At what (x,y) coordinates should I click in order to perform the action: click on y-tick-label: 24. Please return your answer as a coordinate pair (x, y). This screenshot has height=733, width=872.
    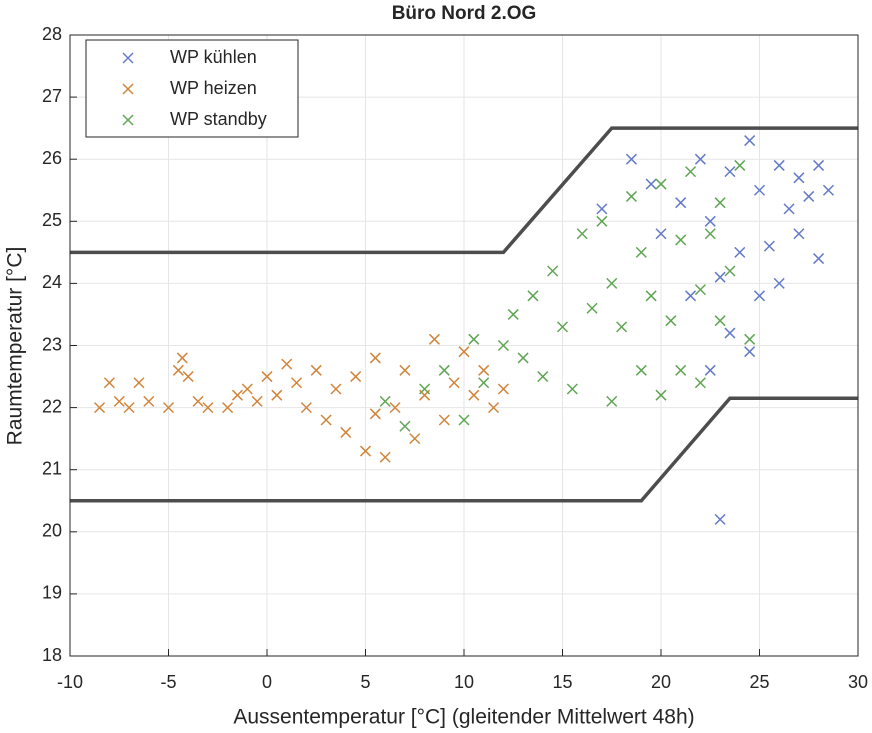
    Looking at the image, I should click on (52, 282).